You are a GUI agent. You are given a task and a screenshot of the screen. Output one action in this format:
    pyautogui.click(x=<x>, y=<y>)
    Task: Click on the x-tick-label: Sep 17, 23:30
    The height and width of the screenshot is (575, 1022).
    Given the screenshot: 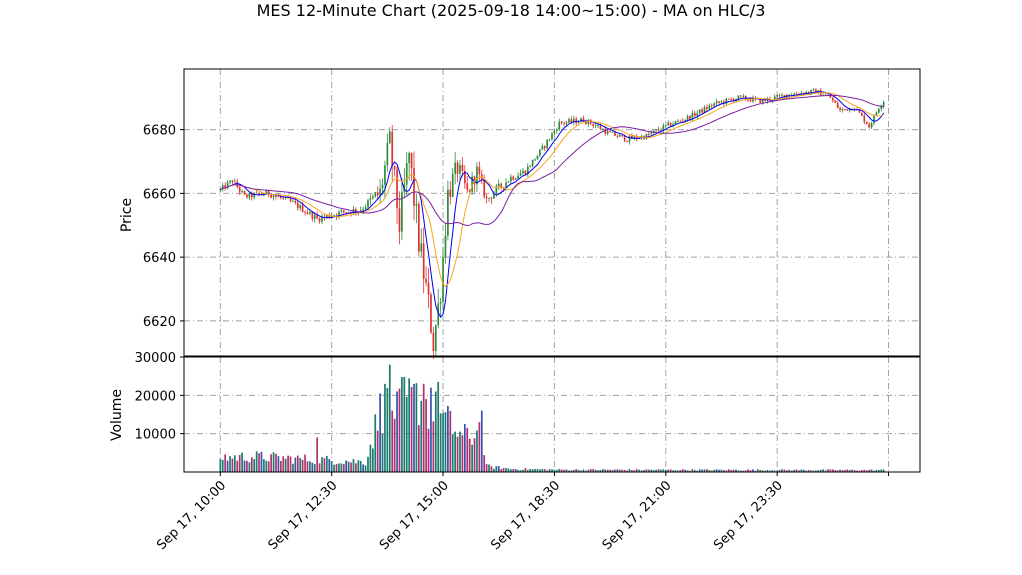 What is the action you would take?
    pyautogui.click(x=748, y=515)
    